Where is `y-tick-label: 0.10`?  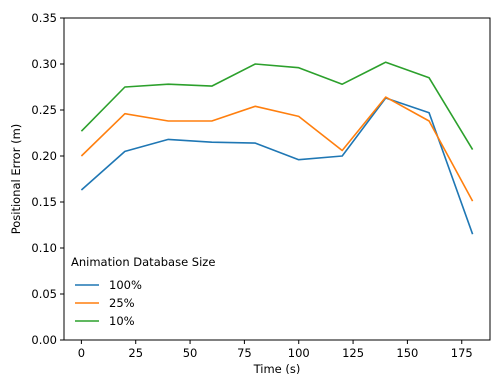 y-tick-label: 0.10 is located at coordinates (44, 248).